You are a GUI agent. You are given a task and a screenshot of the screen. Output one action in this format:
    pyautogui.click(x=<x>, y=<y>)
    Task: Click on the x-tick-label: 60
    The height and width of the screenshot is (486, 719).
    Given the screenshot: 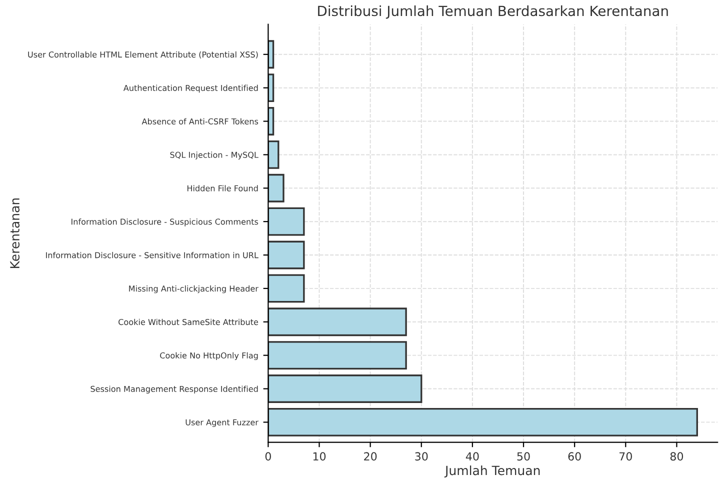 What is the action you would take?
    pyautogui.click(x=574, y=456)
    